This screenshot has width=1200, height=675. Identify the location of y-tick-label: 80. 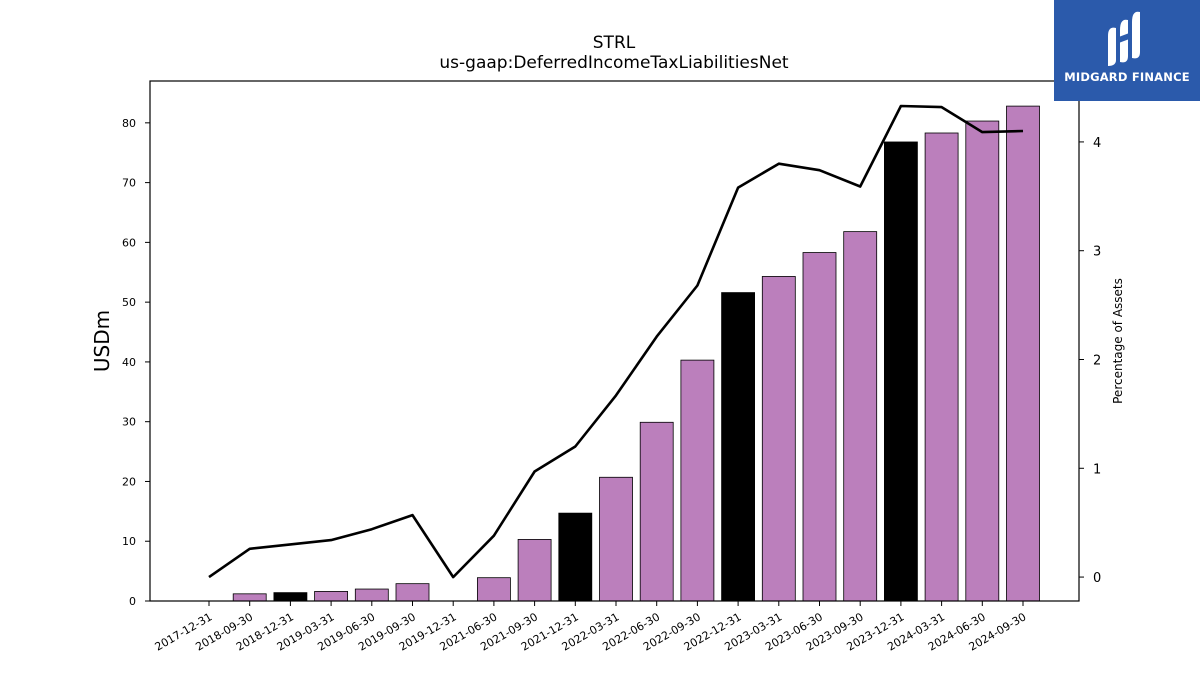
(129, 123).